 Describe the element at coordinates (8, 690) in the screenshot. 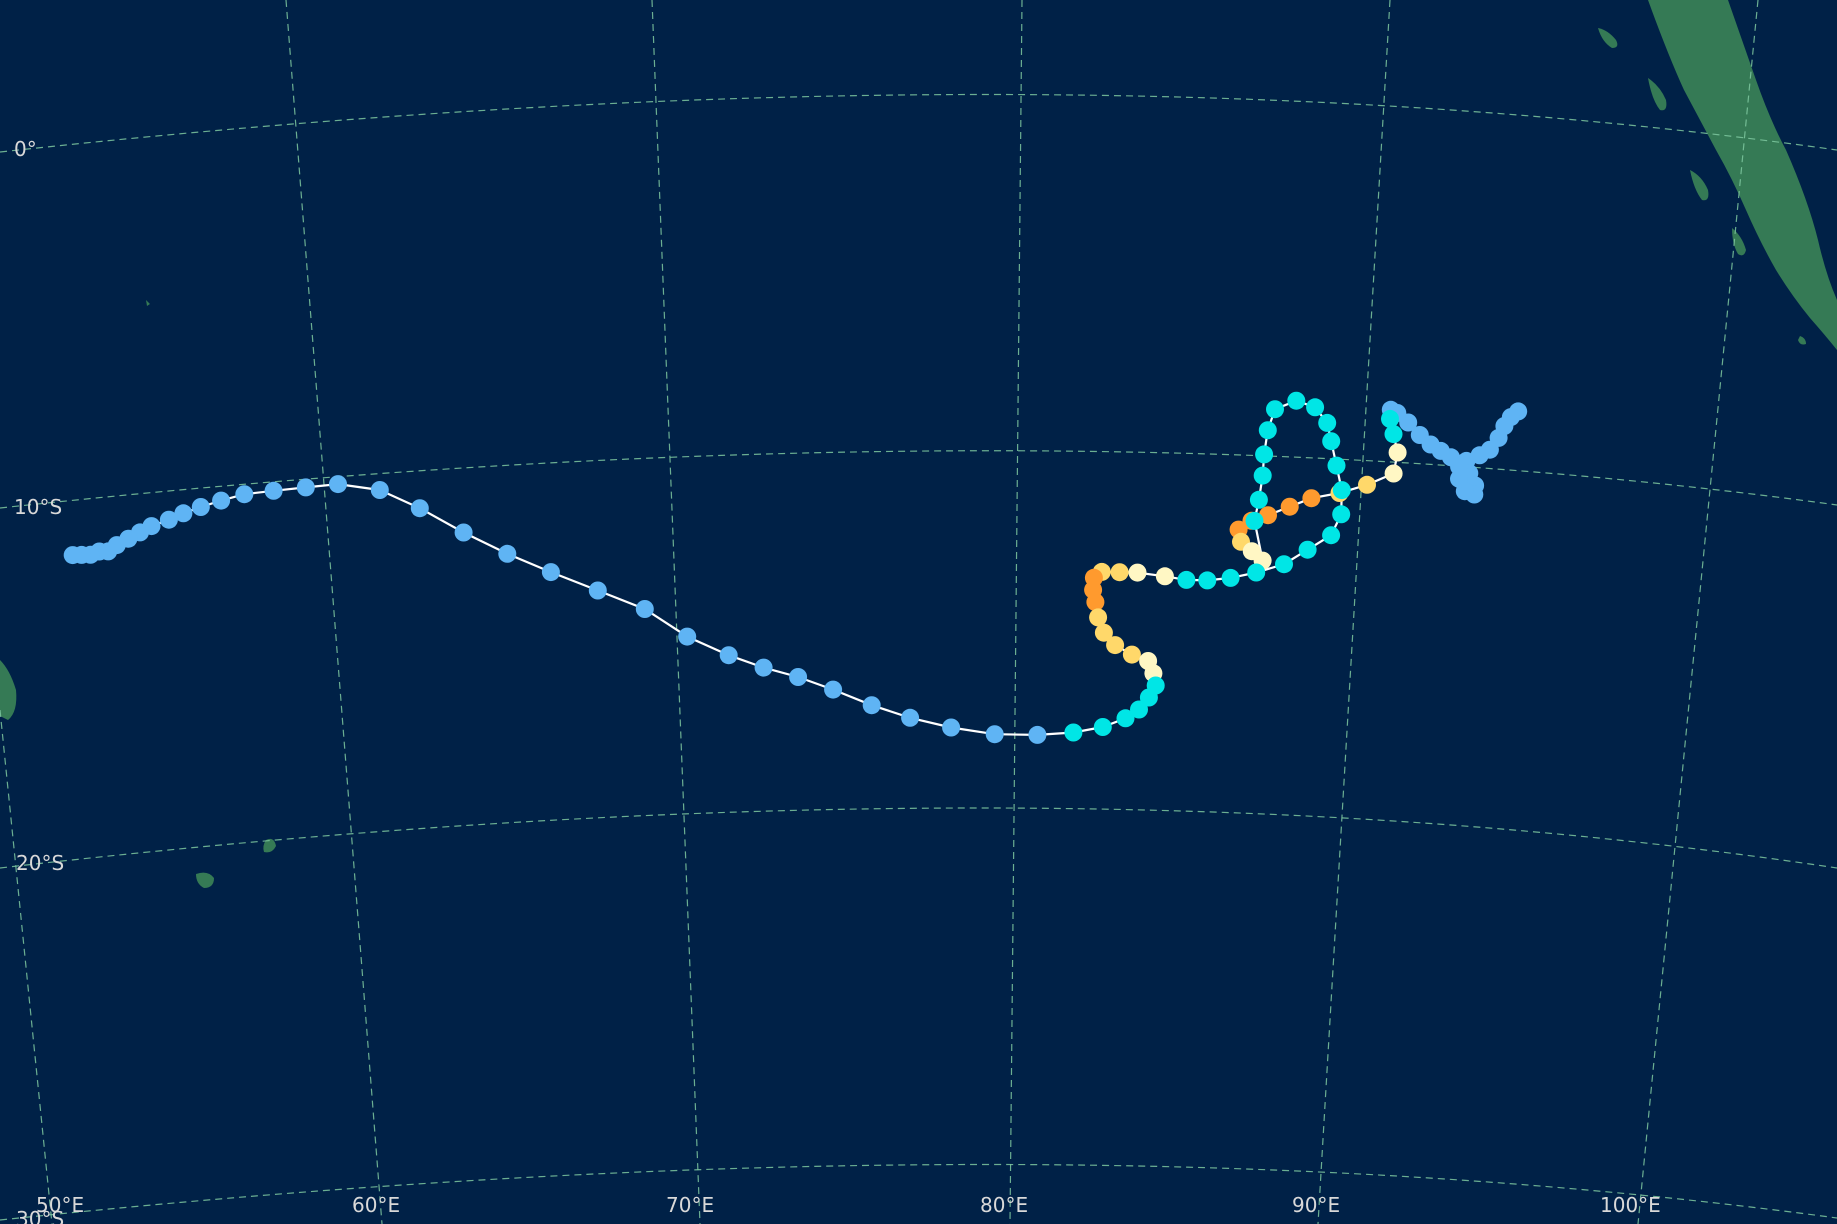

I see `land-madagascar-coast` at that location.